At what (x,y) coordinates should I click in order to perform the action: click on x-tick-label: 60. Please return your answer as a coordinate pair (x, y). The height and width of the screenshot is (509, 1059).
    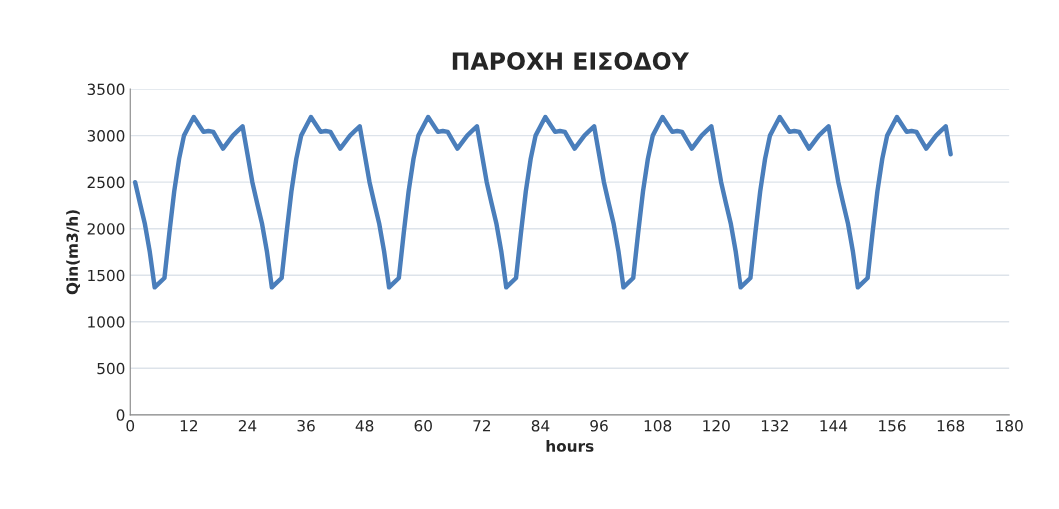
    Looking at the image, I should click on (423, 425).